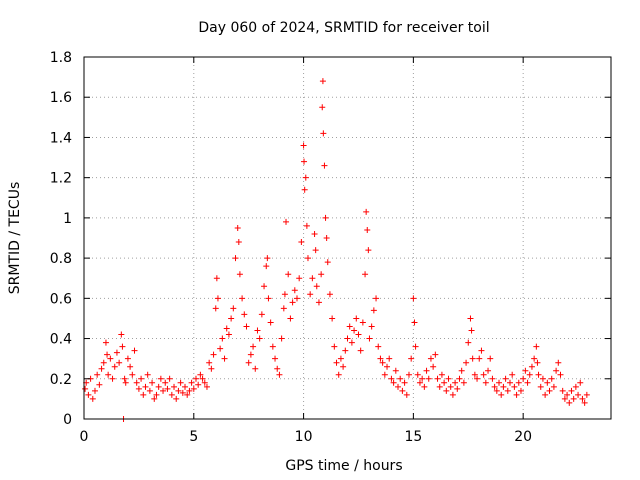 This screenshot has width=640, height=480. I want to click on y-tick-label: 0.8, so click(61, 259).